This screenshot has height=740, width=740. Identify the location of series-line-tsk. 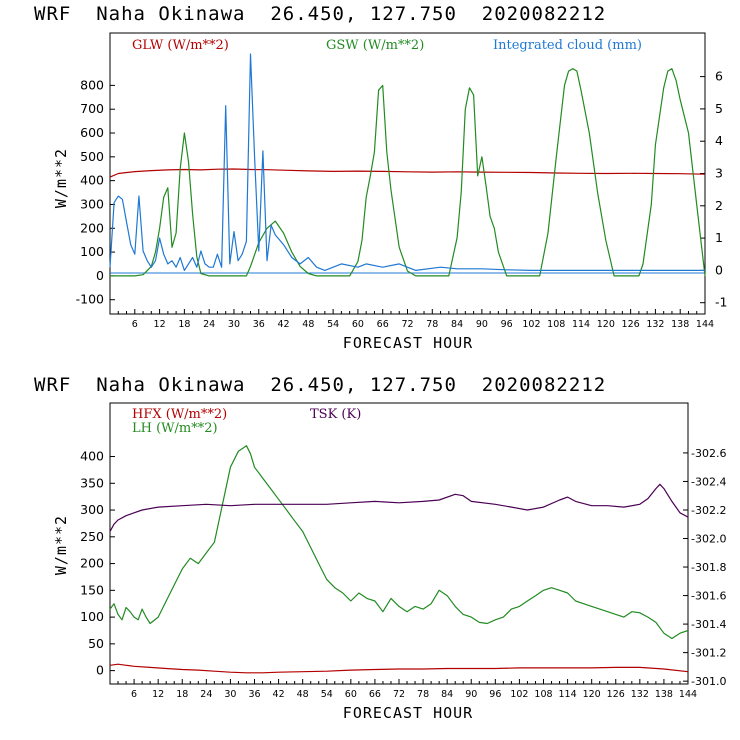
(399, 507).